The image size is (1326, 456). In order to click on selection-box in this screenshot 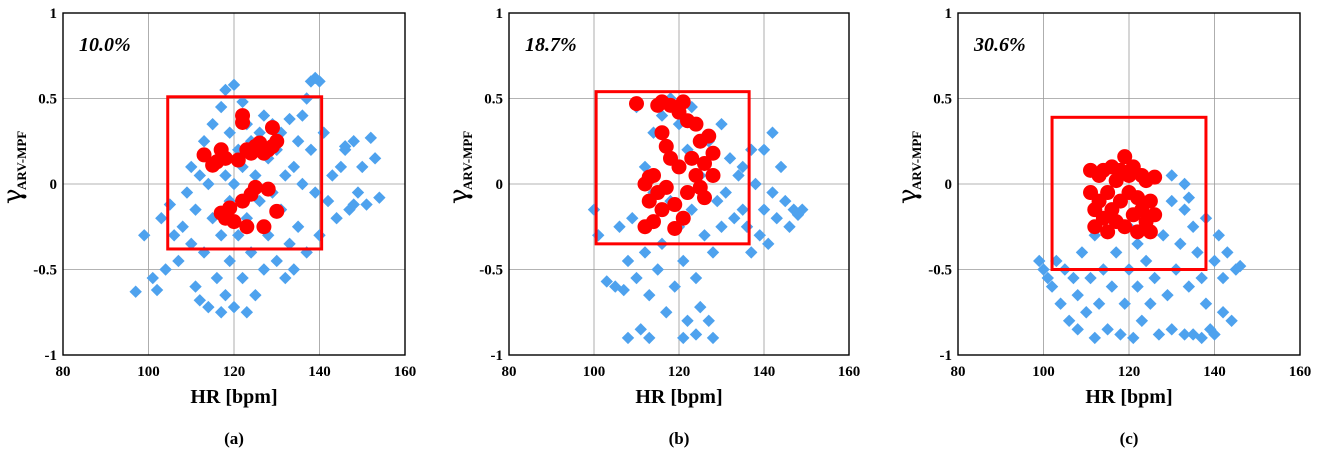, I will do `click(245, 173)`.